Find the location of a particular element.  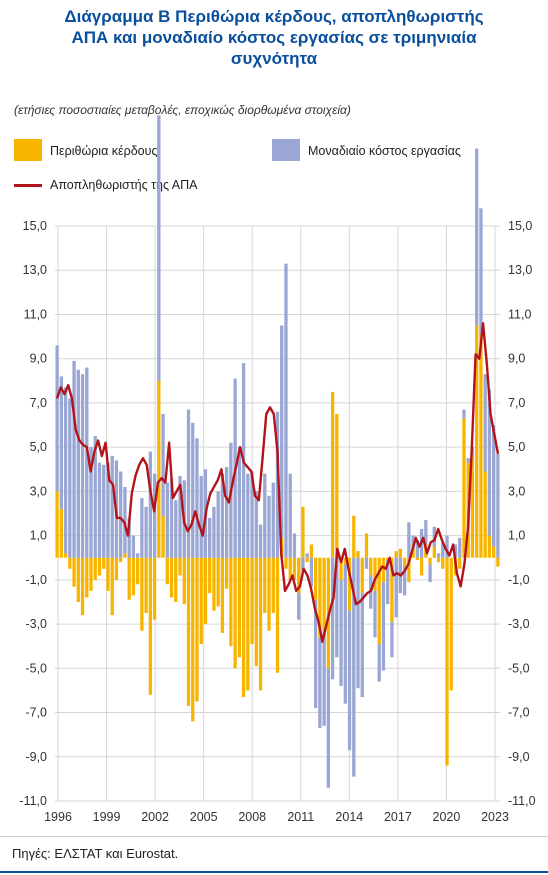

x-tick-label: 2005 is located at coordinates (204, 817).